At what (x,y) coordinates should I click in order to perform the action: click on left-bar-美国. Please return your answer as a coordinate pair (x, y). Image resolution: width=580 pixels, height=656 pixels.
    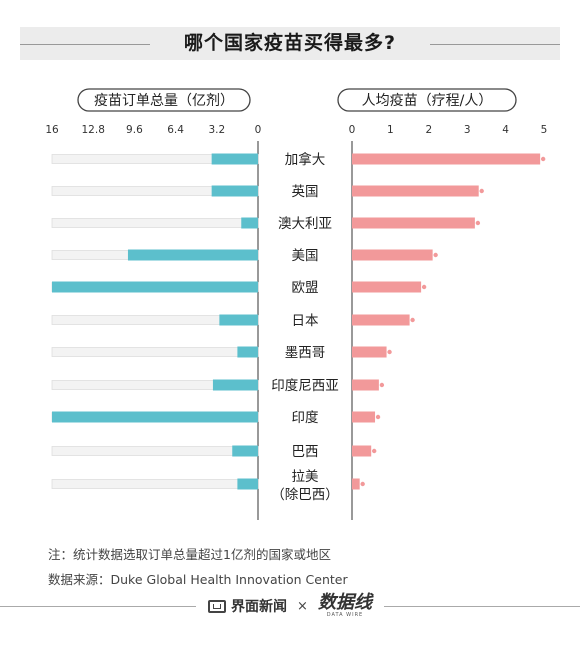
    Looking at the image, I should click on (193, 255).